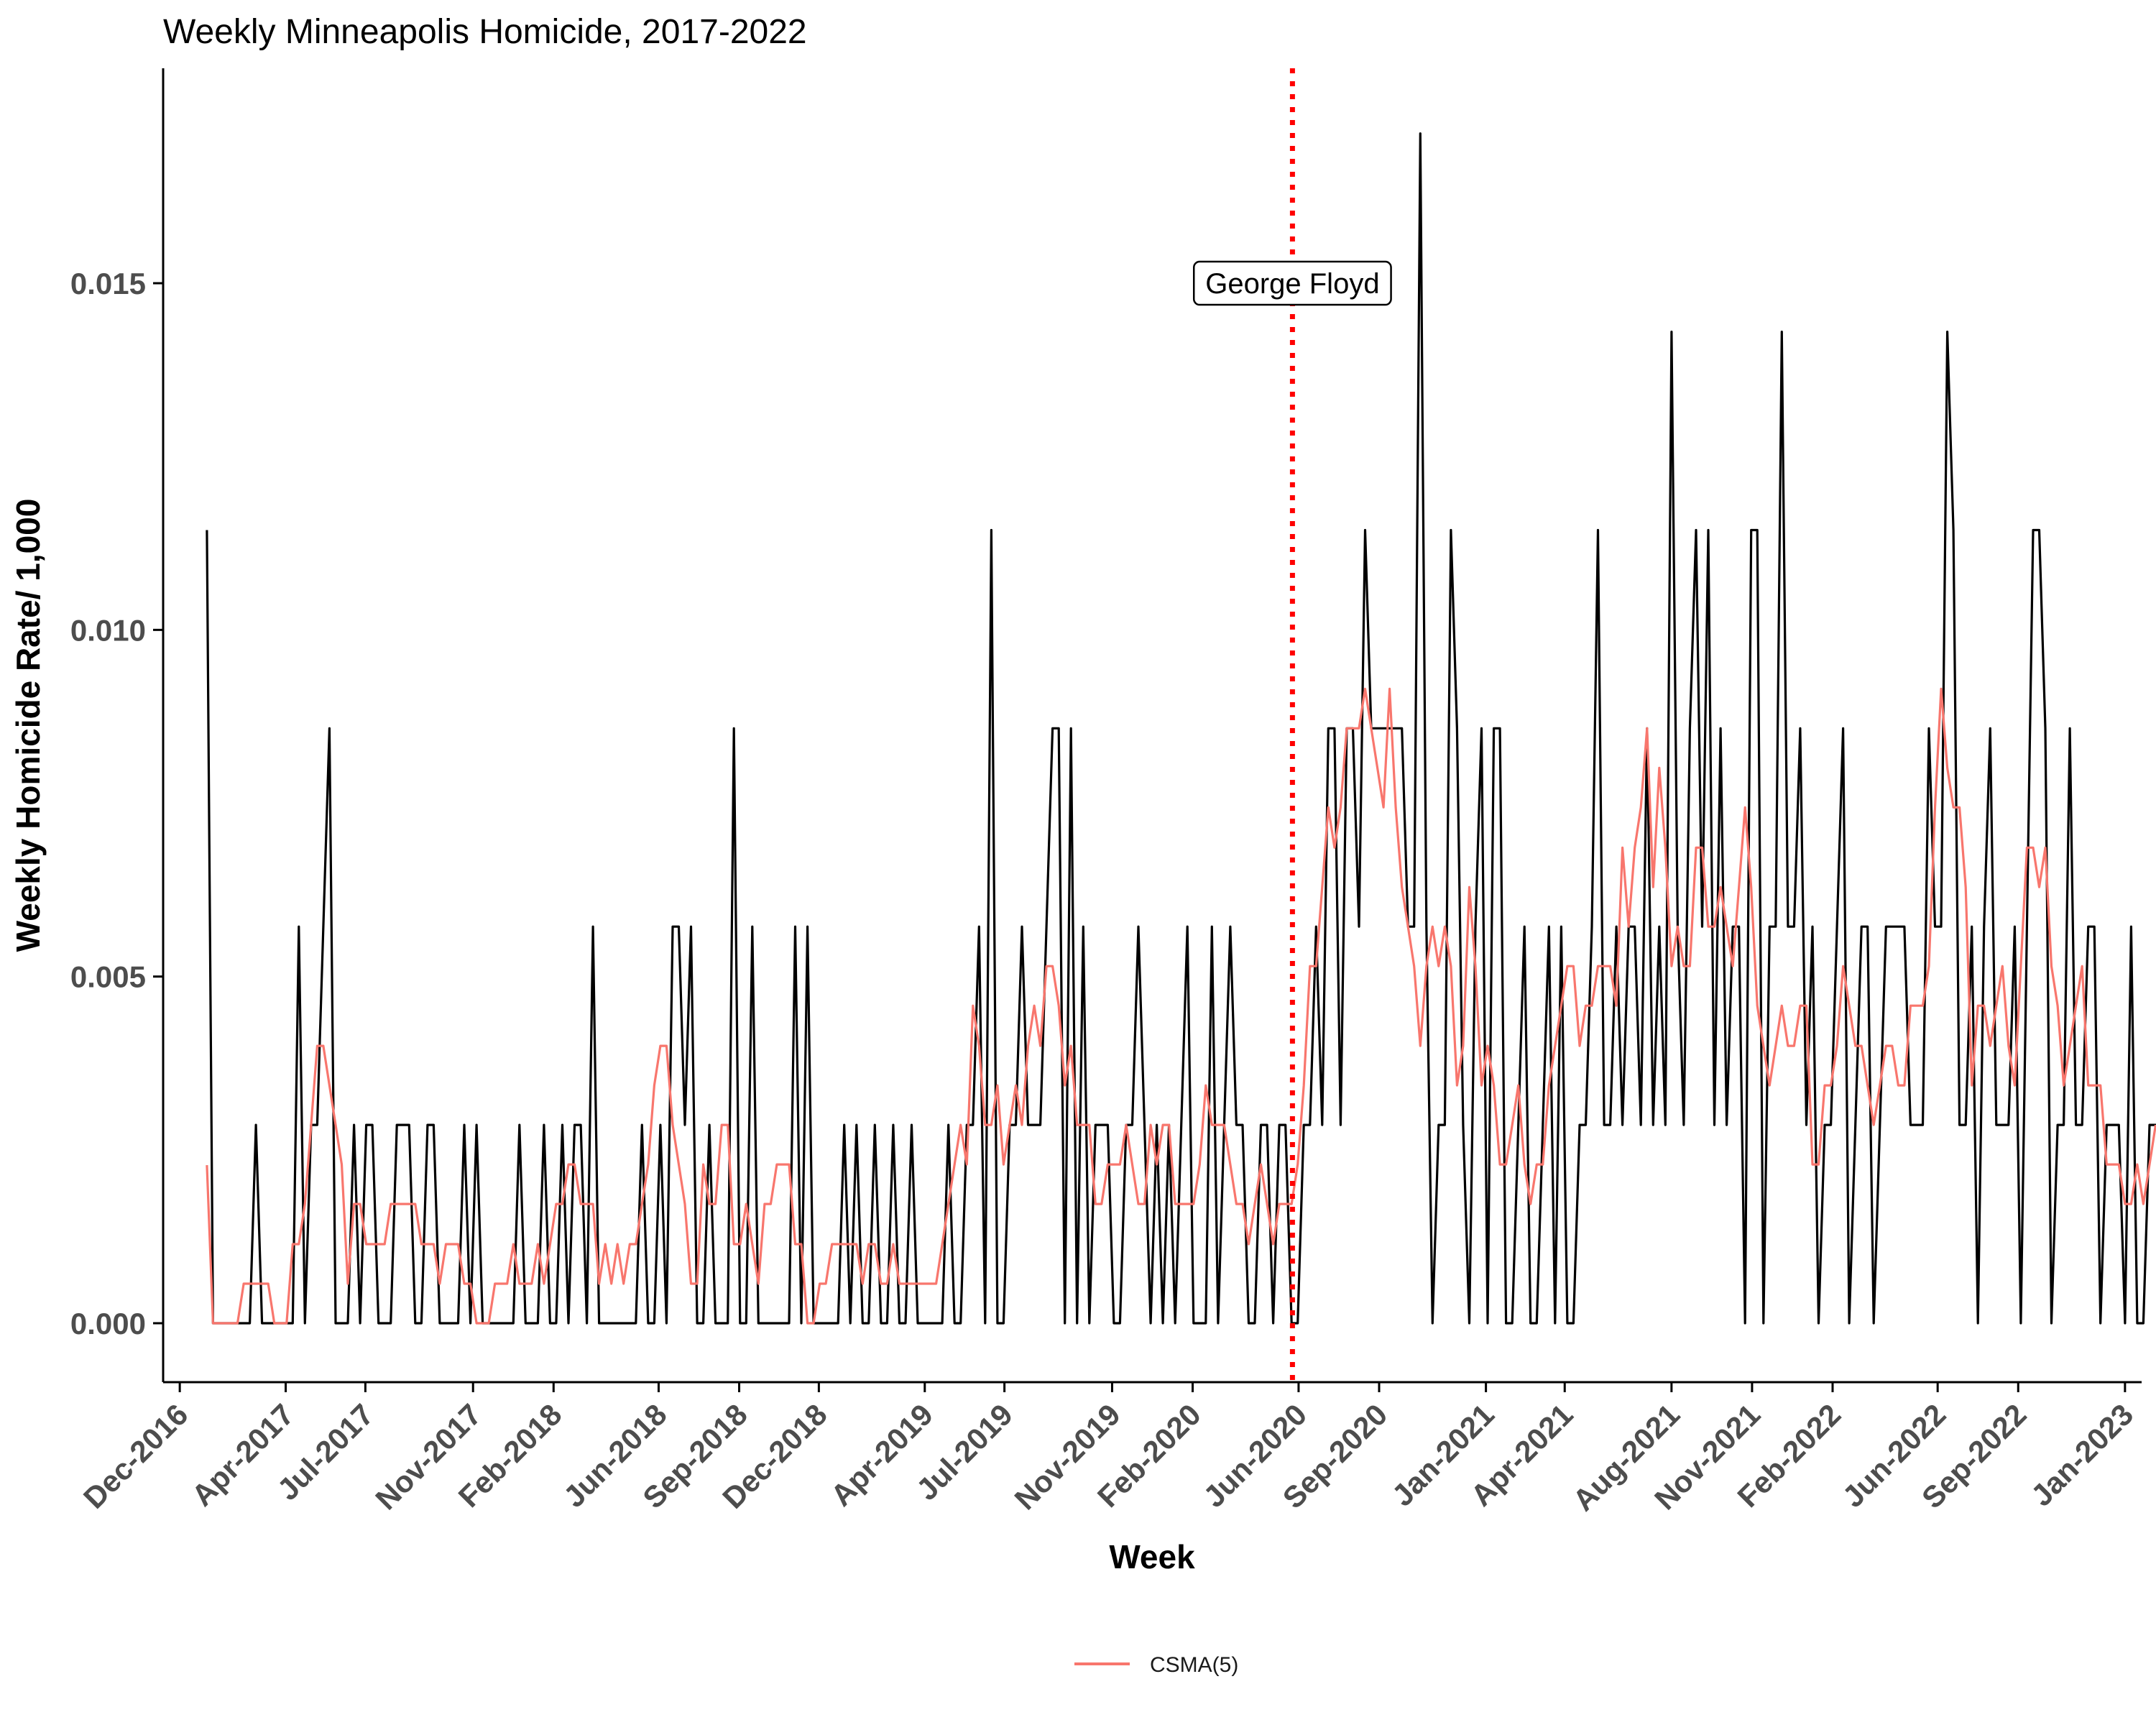 The height and width of the screenshot is (1725, 2156). What do you see at coordinates (108, 977) in the screenshot?
I see `y-tick-label: 0.005` at bounding box center [108, 977].